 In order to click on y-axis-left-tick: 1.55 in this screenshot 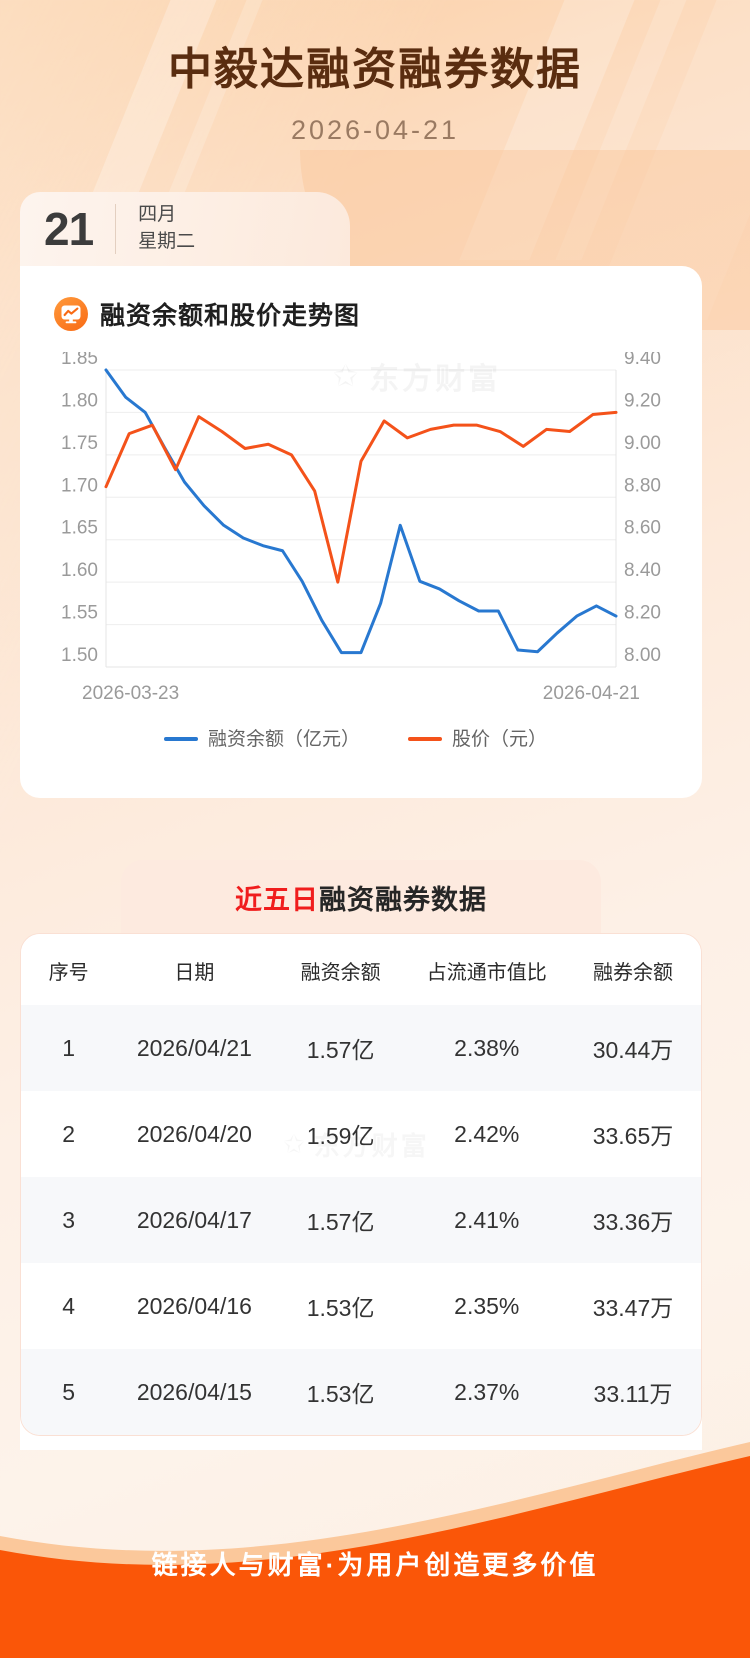, I will do `click(79, 613)`.